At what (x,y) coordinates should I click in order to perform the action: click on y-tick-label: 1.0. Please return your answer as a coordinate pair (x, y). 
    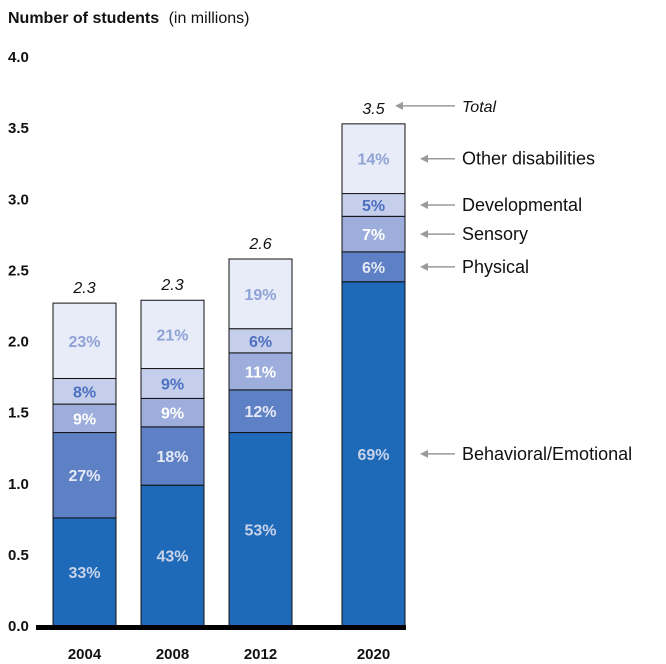
    Looking at the image, I should click on (18, 484).